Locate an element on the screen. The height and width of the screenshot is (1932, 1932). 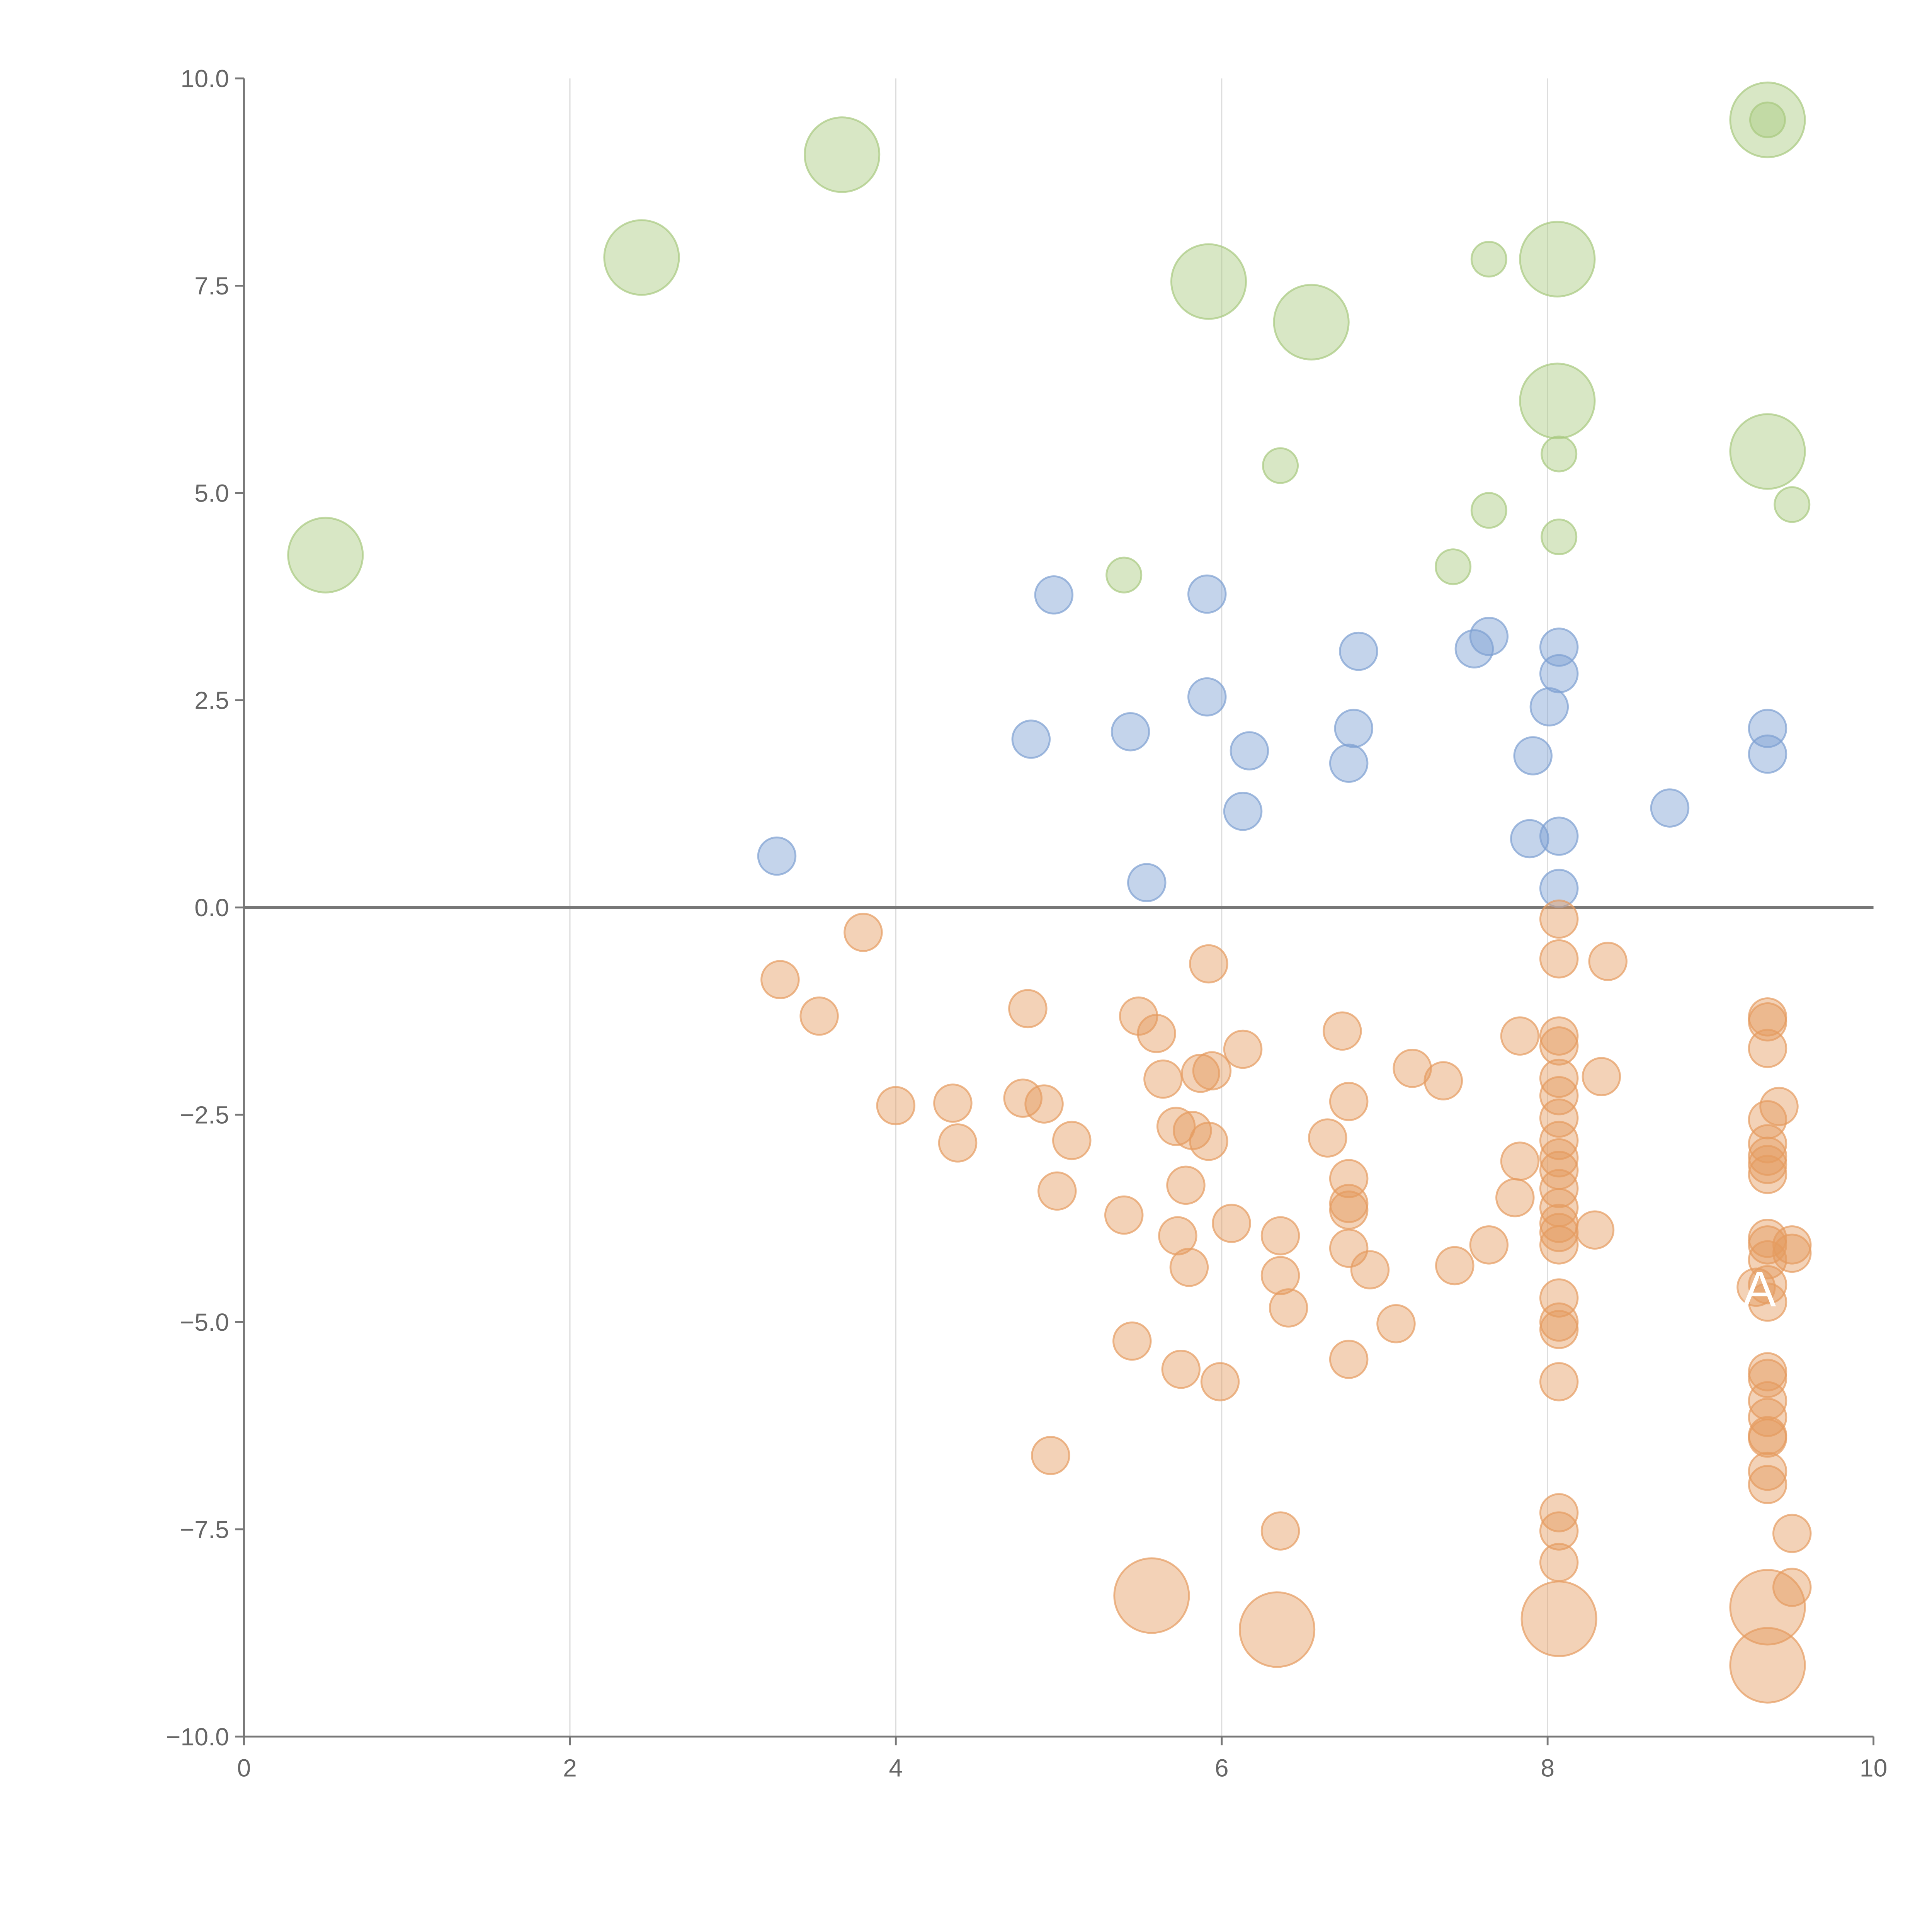
y-tick-label: 5.0 is located at coordinates (212, 493).